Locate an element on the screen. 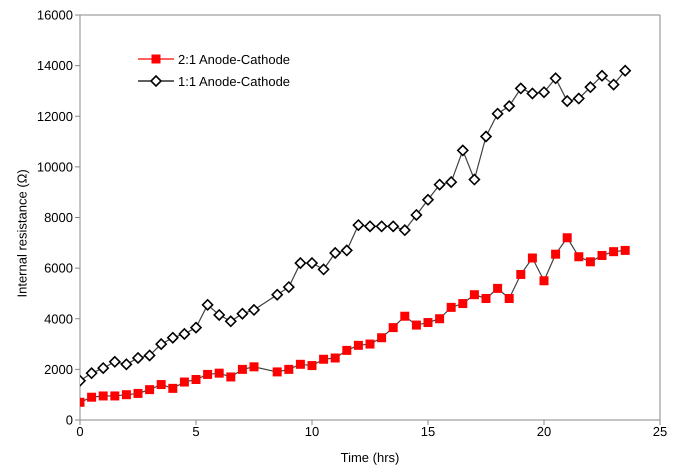 The image size is (675, 472). x-tick-label: 25 is located at coordinates (660, 432).